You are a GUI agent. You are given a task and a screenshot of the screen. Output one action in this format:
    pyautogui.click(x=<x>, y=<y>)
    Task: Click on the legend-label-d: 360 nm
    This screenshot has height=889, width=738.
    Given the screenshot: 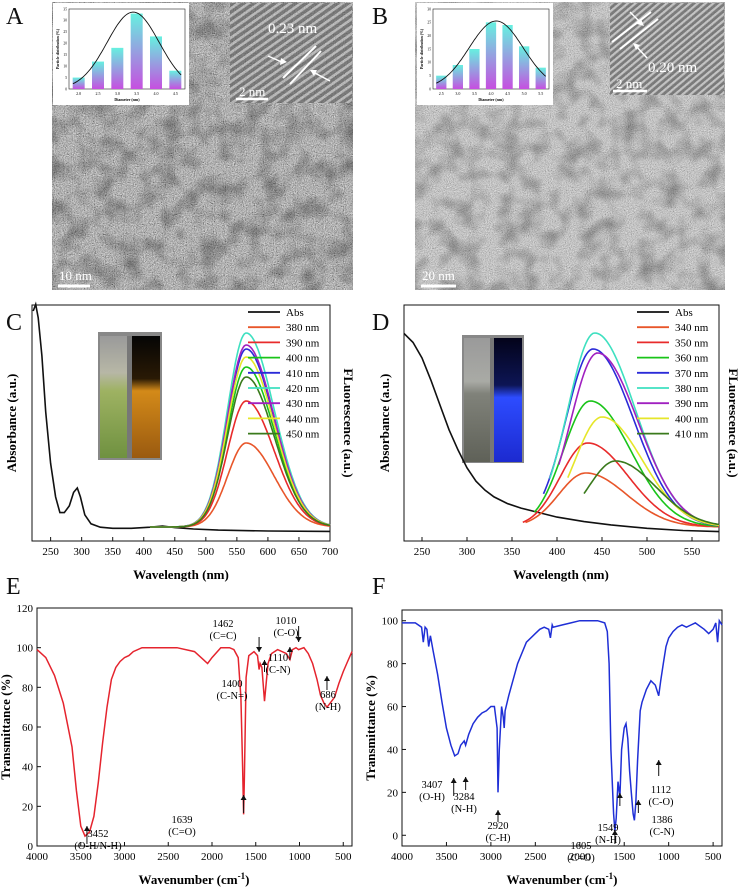 What is the action you would take?
    pyautogui.click(x=692, y=359)
    